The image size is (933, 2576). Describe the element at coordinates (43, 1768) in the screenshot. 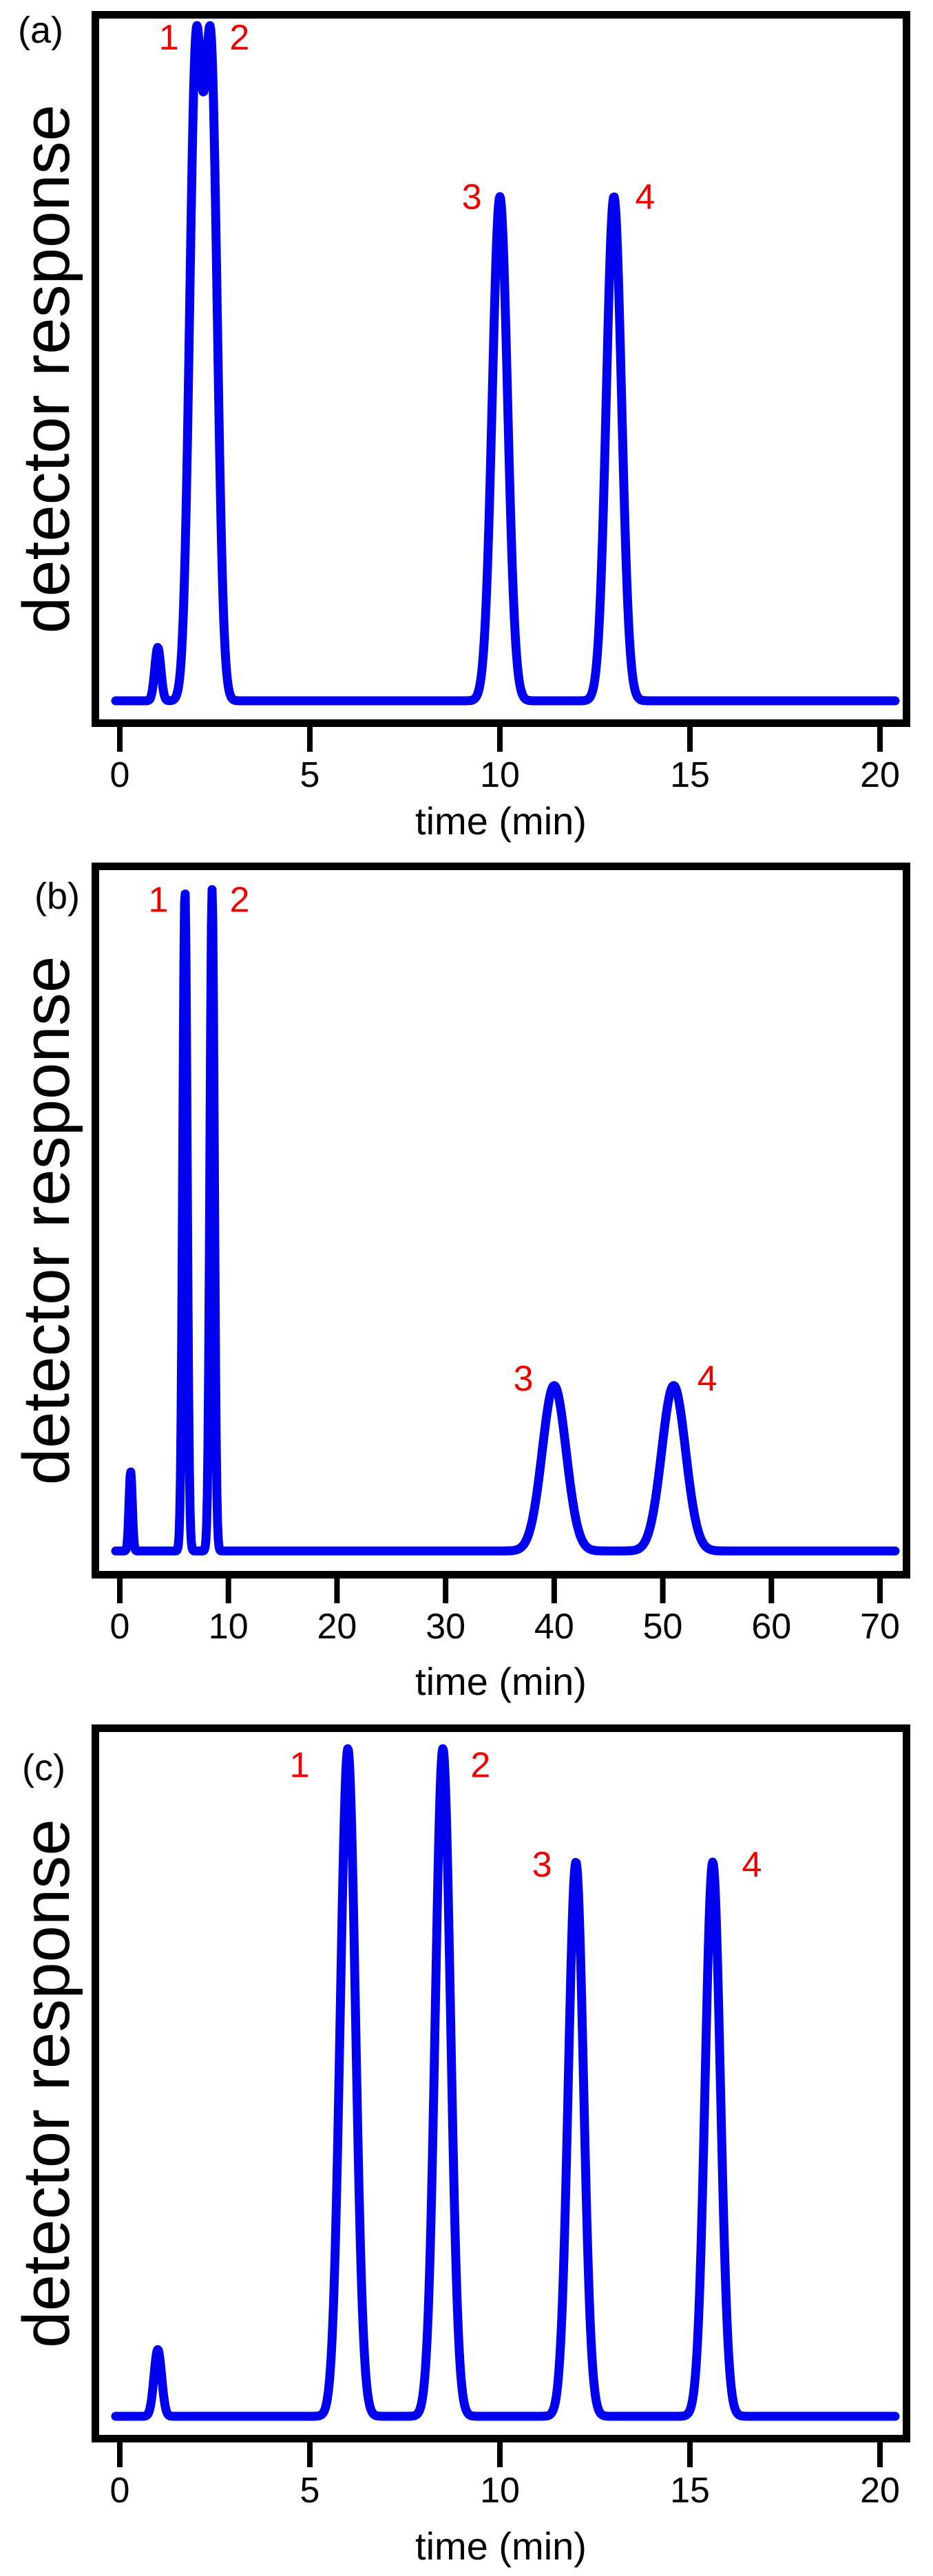

I see `panel-letter: (c)` at that location.